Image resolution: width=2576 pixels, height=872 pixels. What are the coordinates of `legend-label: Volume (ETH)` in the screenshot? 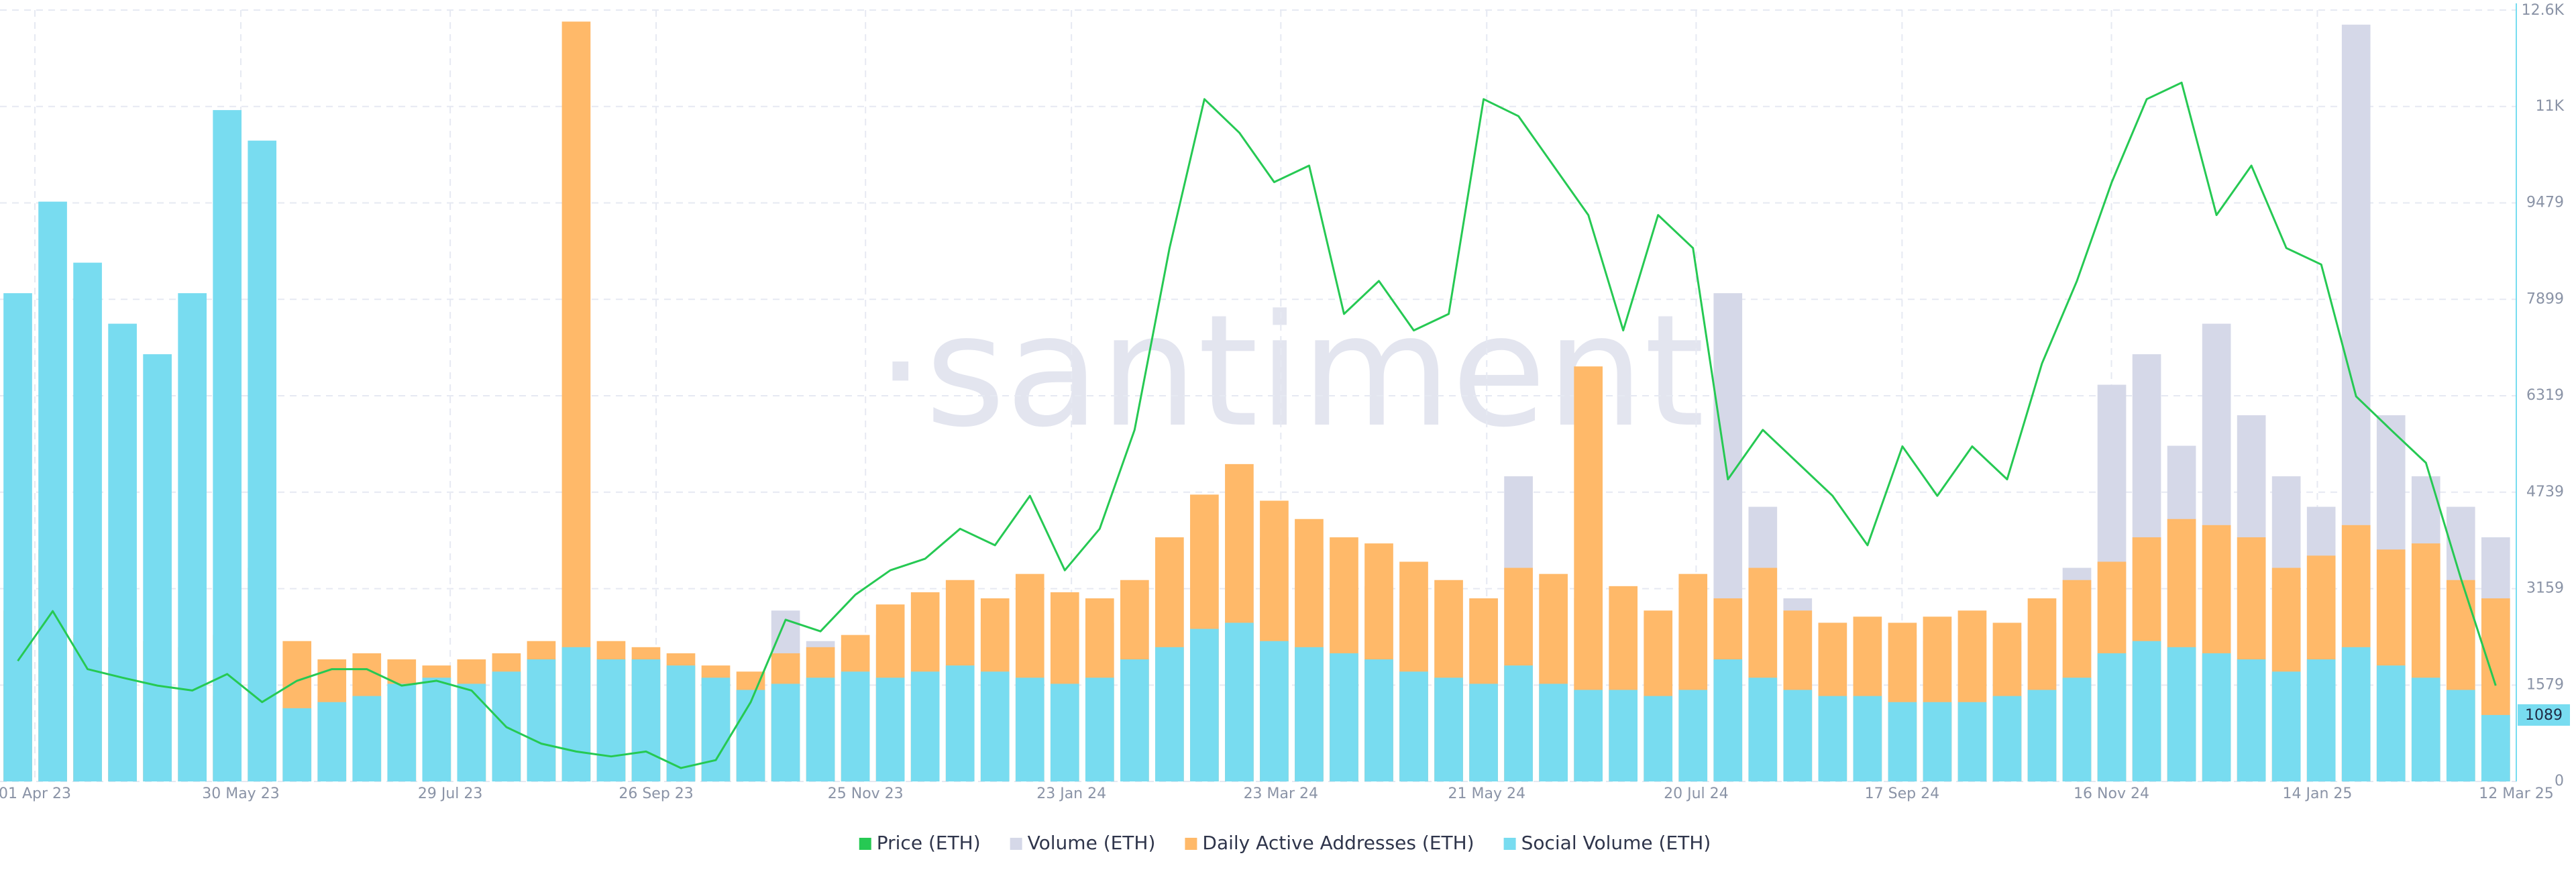 It's located at (1092, 843).